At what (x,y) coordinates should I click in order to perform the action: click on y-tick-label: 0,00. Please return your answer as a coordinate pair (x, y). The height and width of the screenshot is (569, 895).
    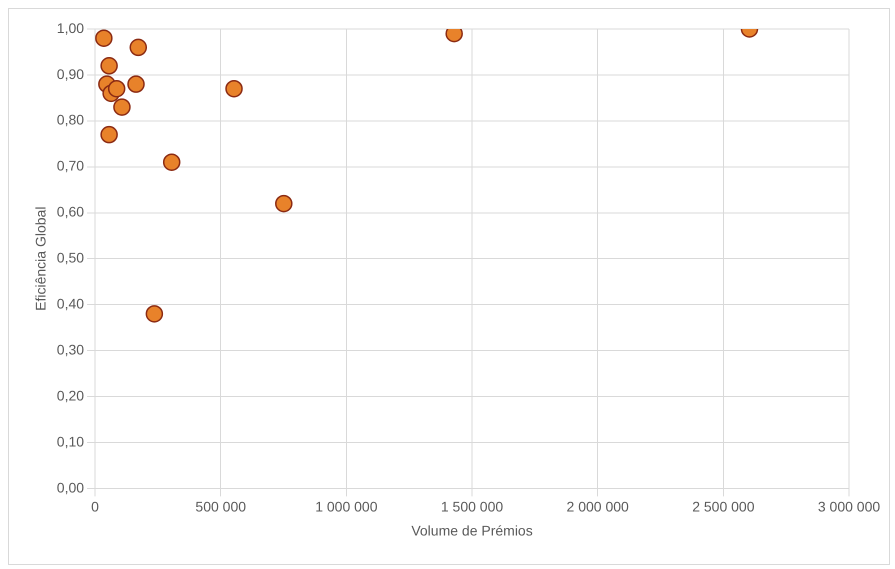
    Looking at the image, I should click on (70, 487).